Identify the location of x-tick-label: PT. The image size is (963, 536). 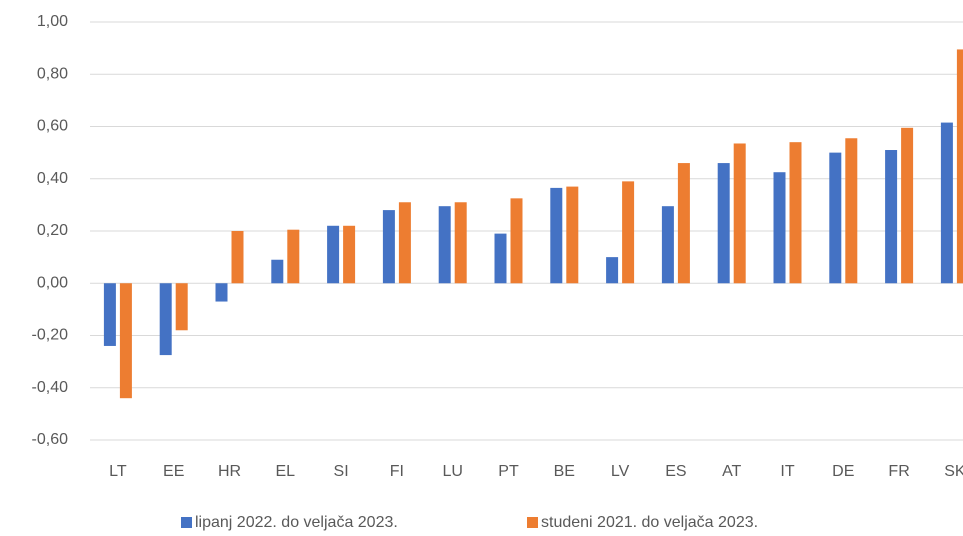
(508, 471).